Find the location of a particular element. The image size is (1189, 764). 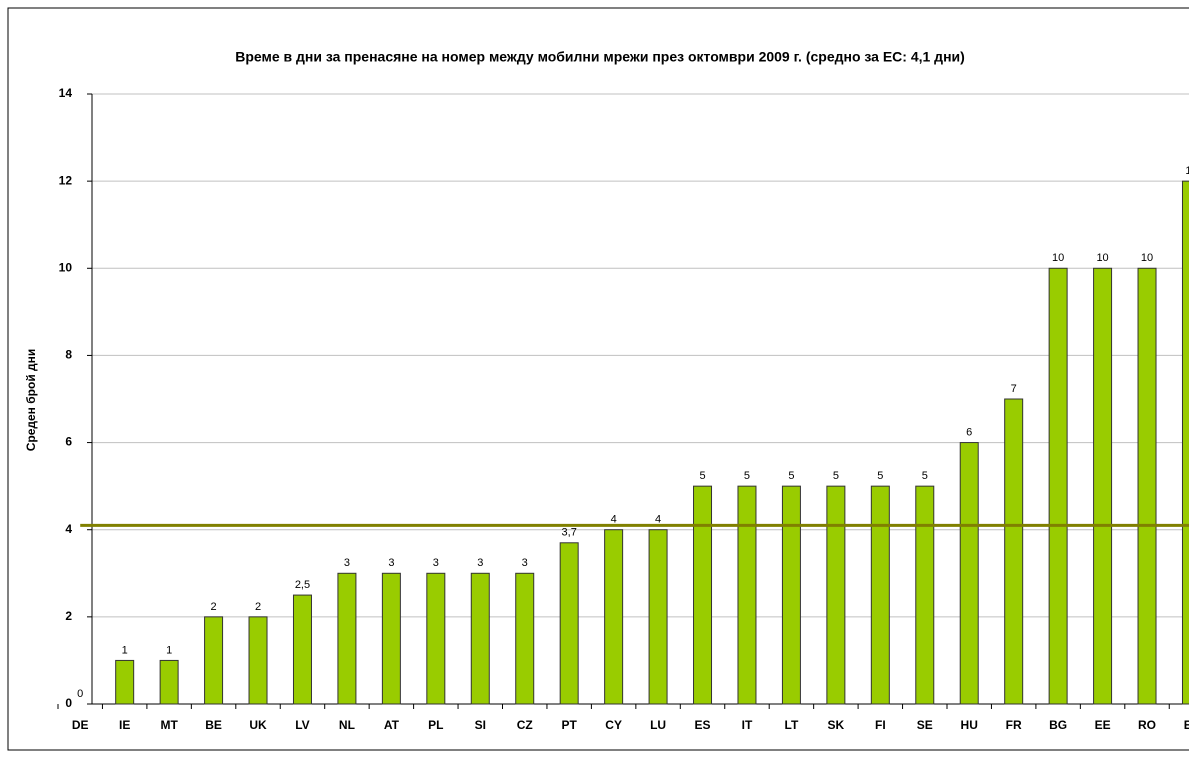

x-tick-label: EE is located at coordinates (1103, 725).